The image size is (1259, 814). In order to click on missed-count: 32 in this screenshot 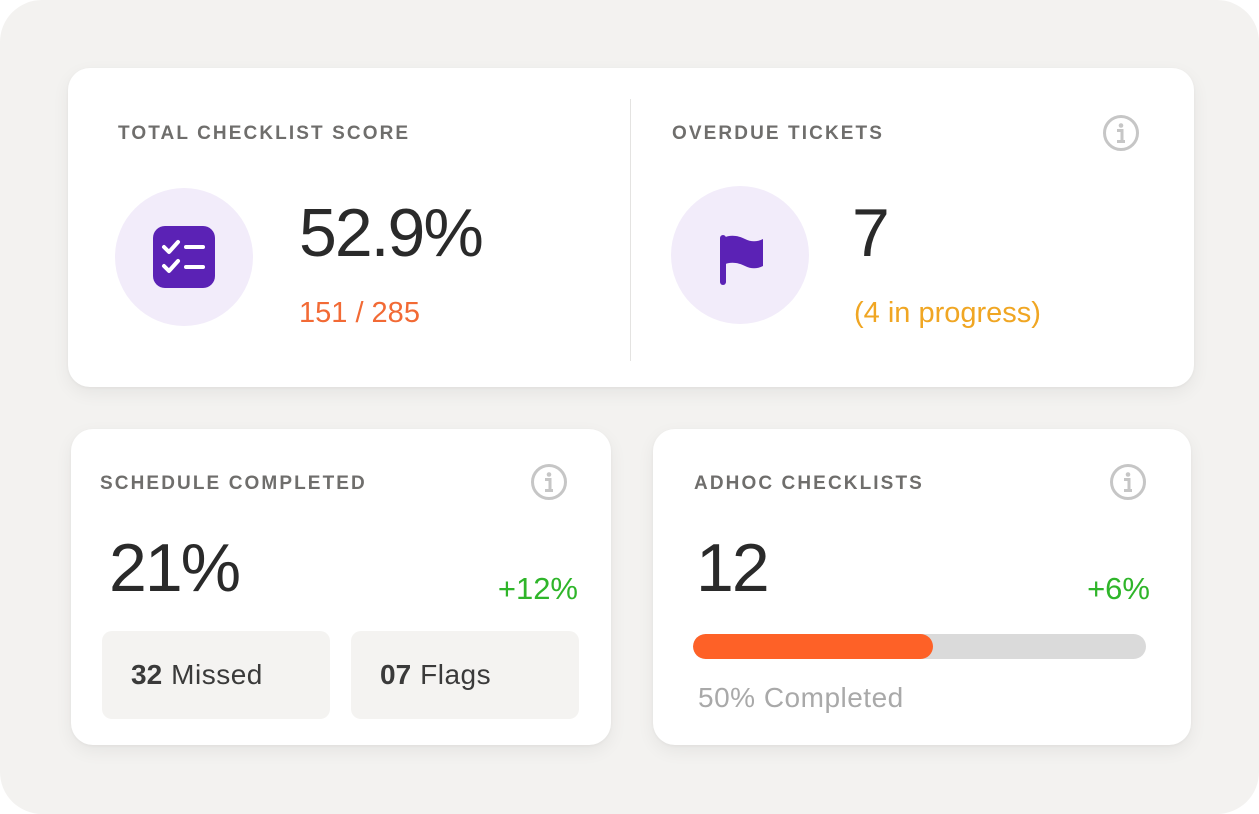, I will do `click(147, 674)`.